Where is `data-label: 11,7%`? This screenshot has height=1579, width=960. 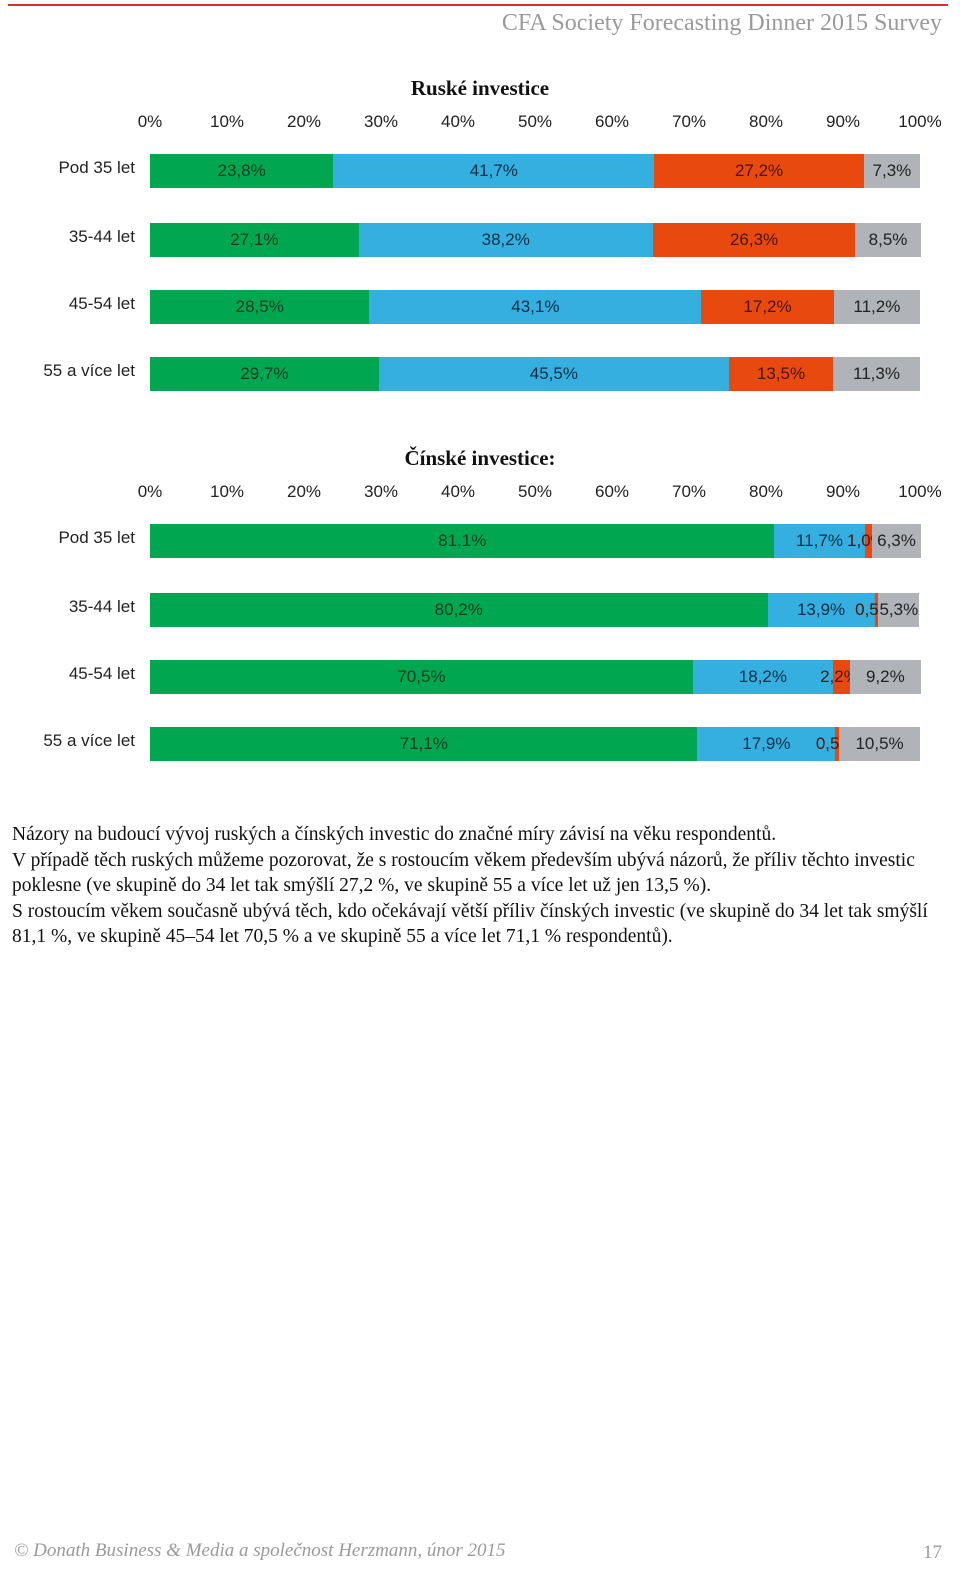
data-label: 11,7% is located at coordinates (819, 540).